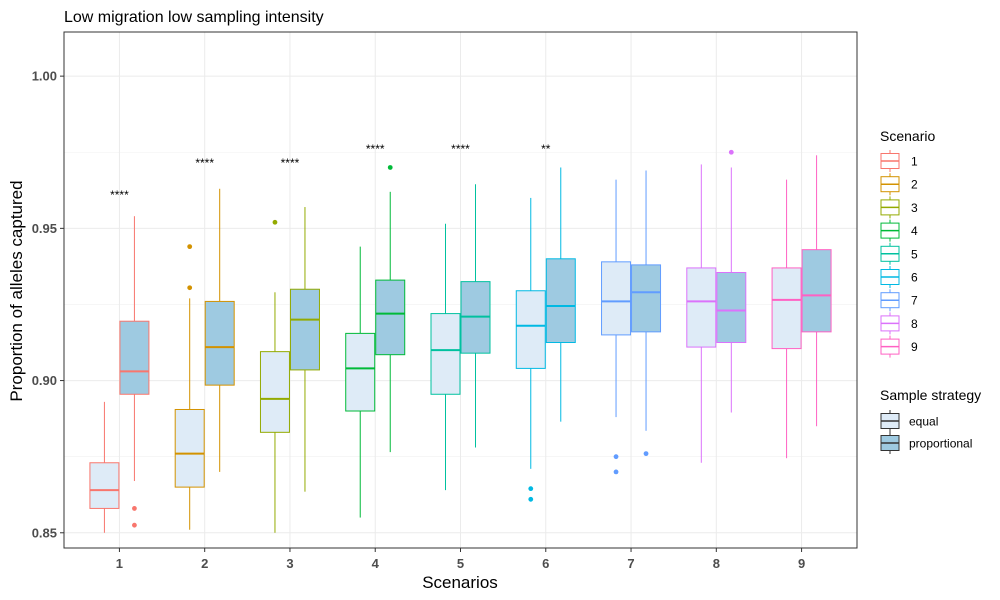 This screenshot has width=1000, height=600. I want to click on scenario-legend-label: 6, so click(914, 278).